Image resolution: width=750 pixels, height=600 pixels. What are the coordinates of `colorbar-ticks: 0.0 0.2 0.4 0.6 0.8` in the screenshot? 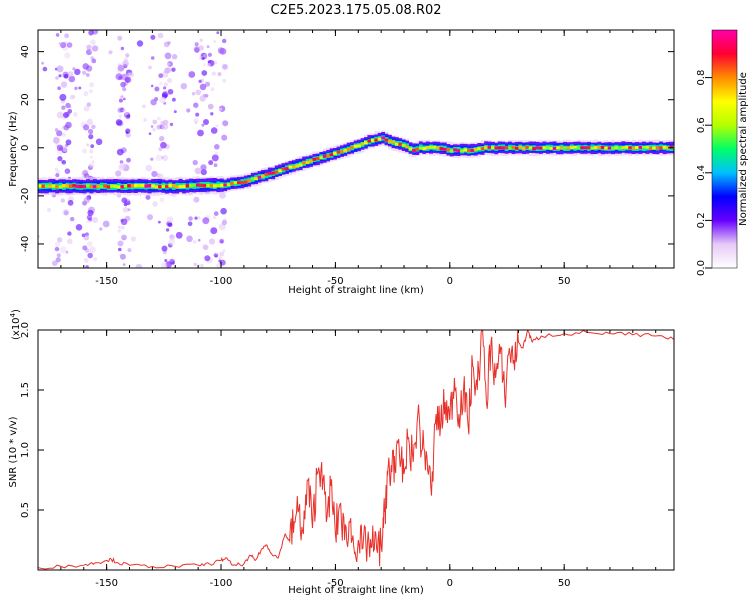 It's located at (704, 173).